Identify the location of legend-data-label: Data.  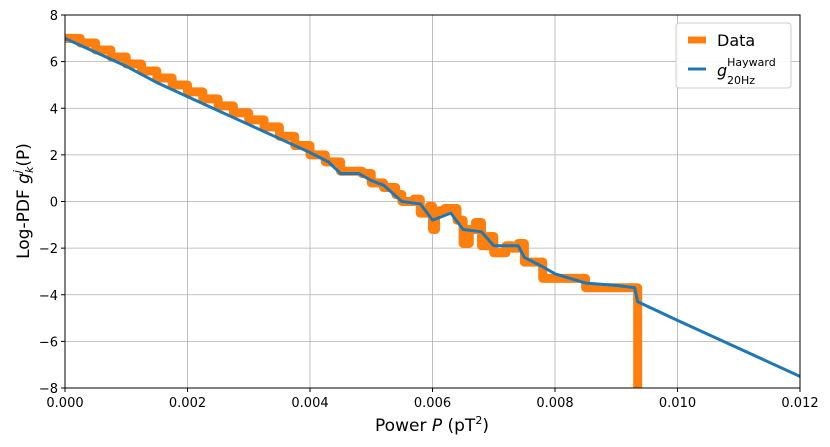
(736, 40).